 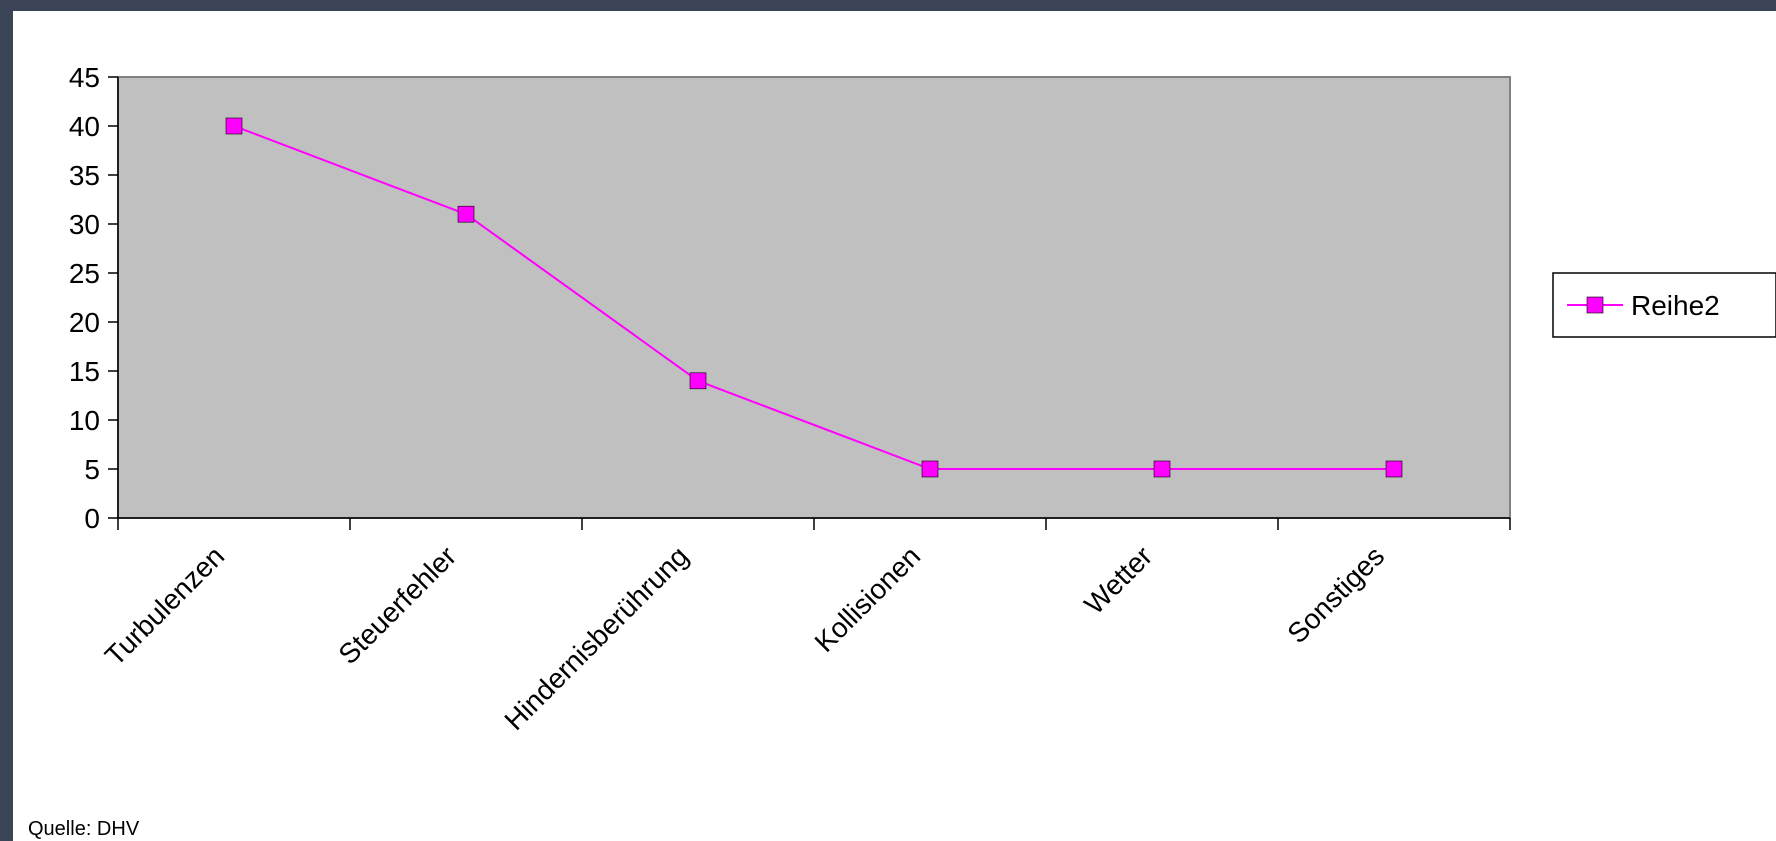 I want to click on x-category-label: Sonstiges, so click(x=1335, y=594).